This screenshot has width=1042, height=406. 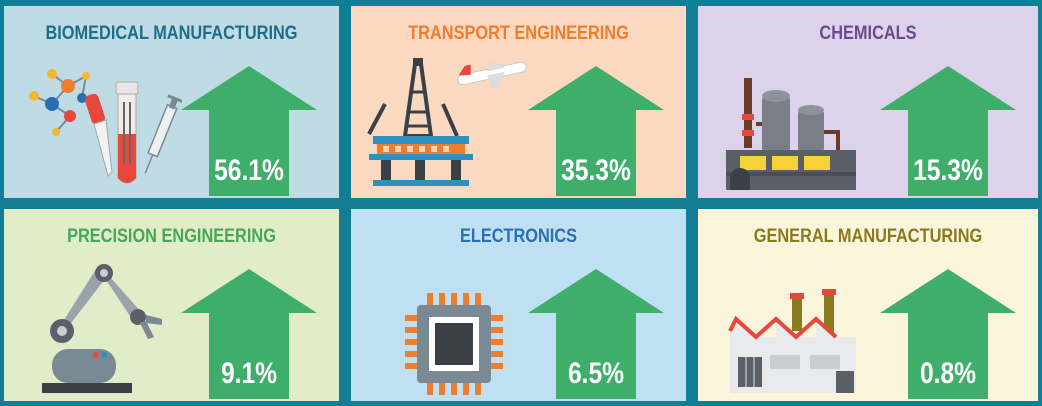 What do you see at coordinates (948, 373) in the screenshot?
I see `growth-value: 0.8%` at bounding box center [948, 373].